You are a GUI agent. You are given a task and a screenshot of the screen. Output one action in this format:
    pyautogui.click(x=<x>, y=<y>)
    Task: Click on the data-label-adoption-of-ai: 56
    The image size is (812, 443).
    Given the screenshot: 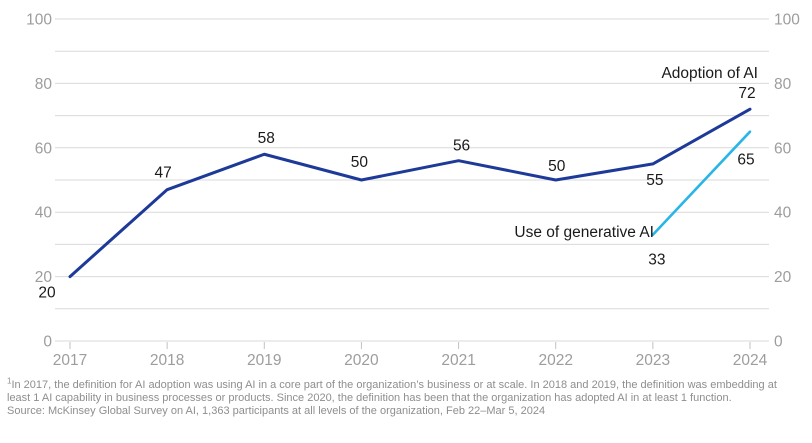 What is the action you would take?
    pyautogui.click(x=461, y=146)
    